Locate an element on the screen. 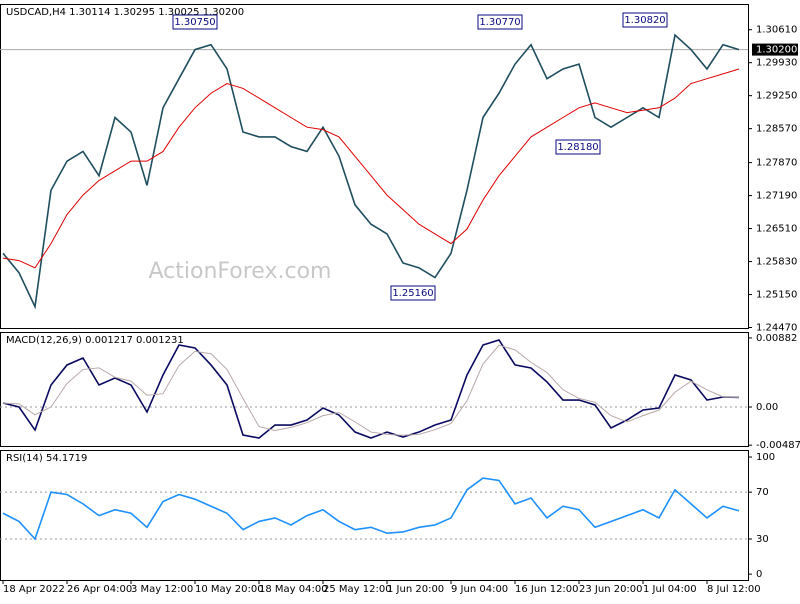 The image size is (800, 604). last-price-label: 1.30200 is located at coordinates (776, 50).